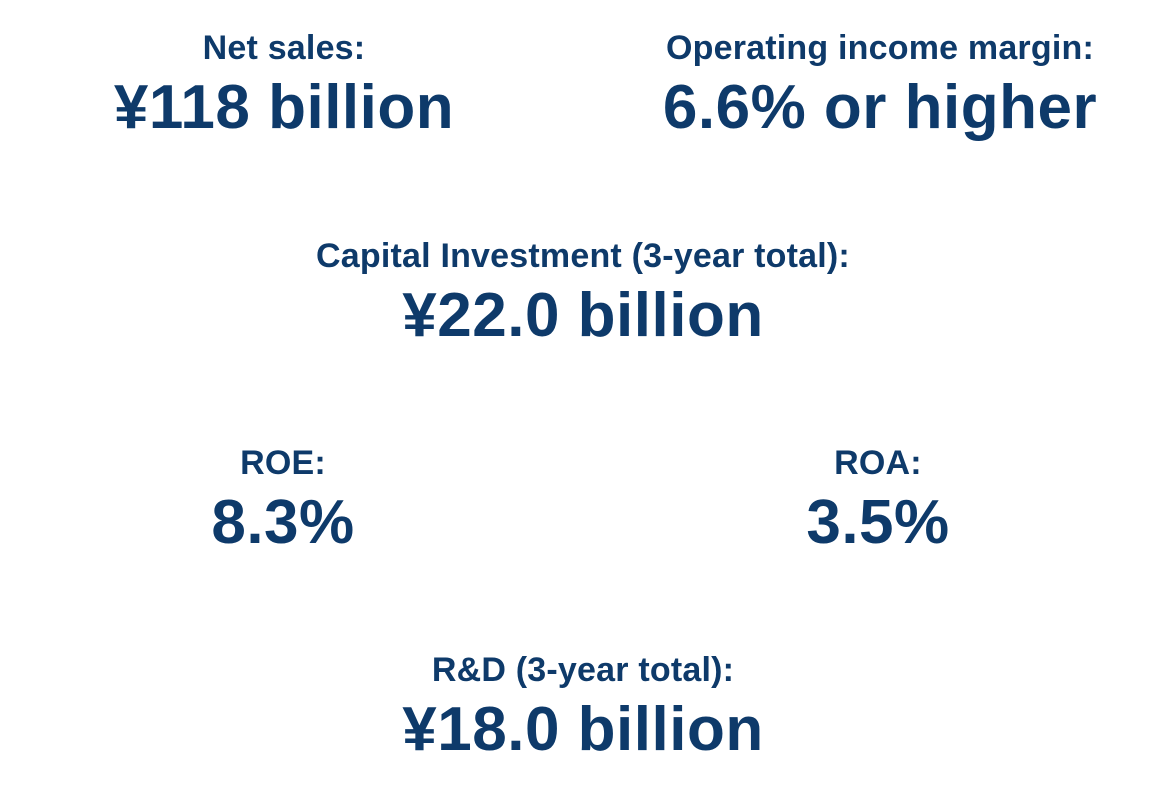  I want to click on operating-income-margin-metric: Operating income margin: 6.6% or higher, so click(880, 86).